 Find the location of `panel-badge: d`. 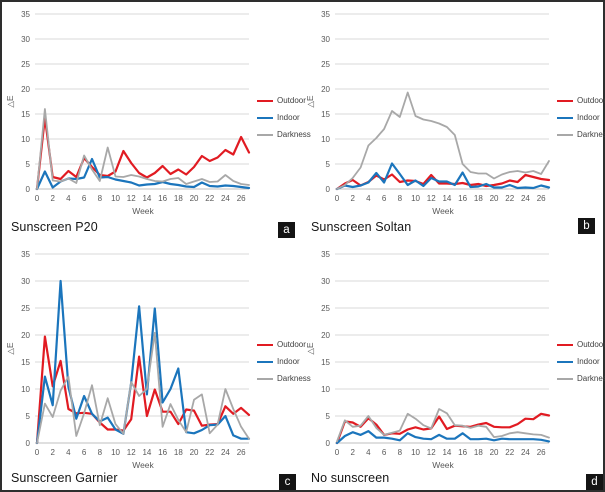

panel-badge: d is located at coordinates (594, 482).